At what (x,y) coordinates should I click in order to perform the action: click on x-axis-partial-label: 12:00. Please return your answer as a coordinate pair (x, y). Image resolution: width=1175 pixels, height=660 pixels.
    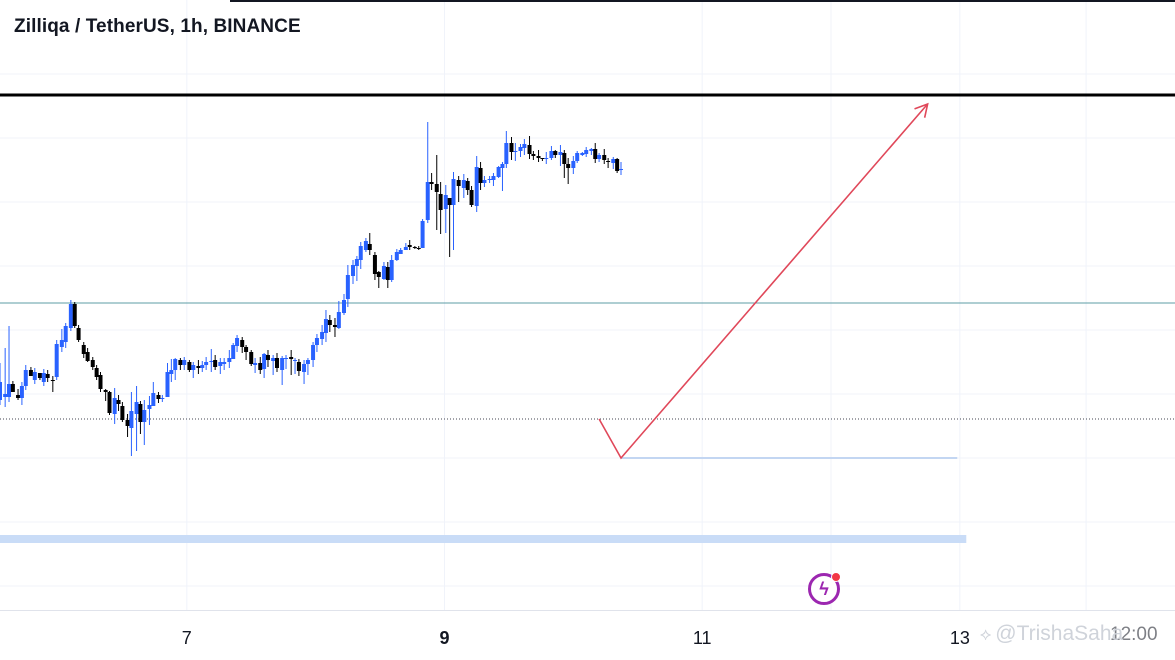
    Looking at the image, I should click on (1134, 634).